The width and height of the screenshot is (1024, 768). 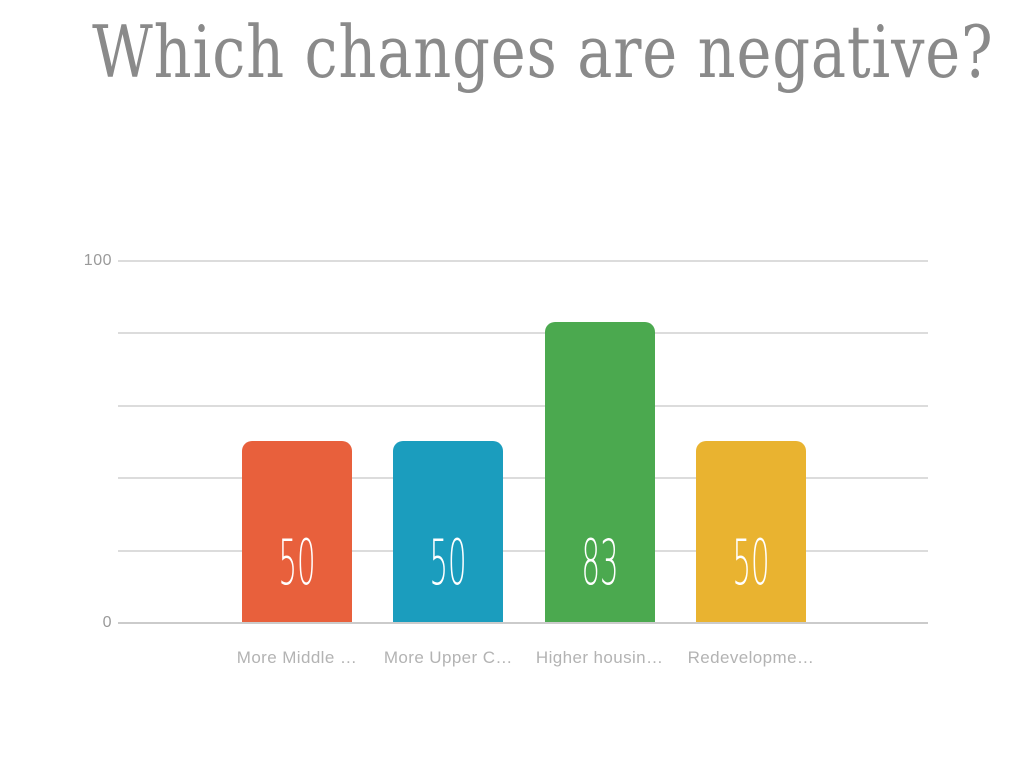 I want to click on bar-2: 50, so click(x=448, y=531).